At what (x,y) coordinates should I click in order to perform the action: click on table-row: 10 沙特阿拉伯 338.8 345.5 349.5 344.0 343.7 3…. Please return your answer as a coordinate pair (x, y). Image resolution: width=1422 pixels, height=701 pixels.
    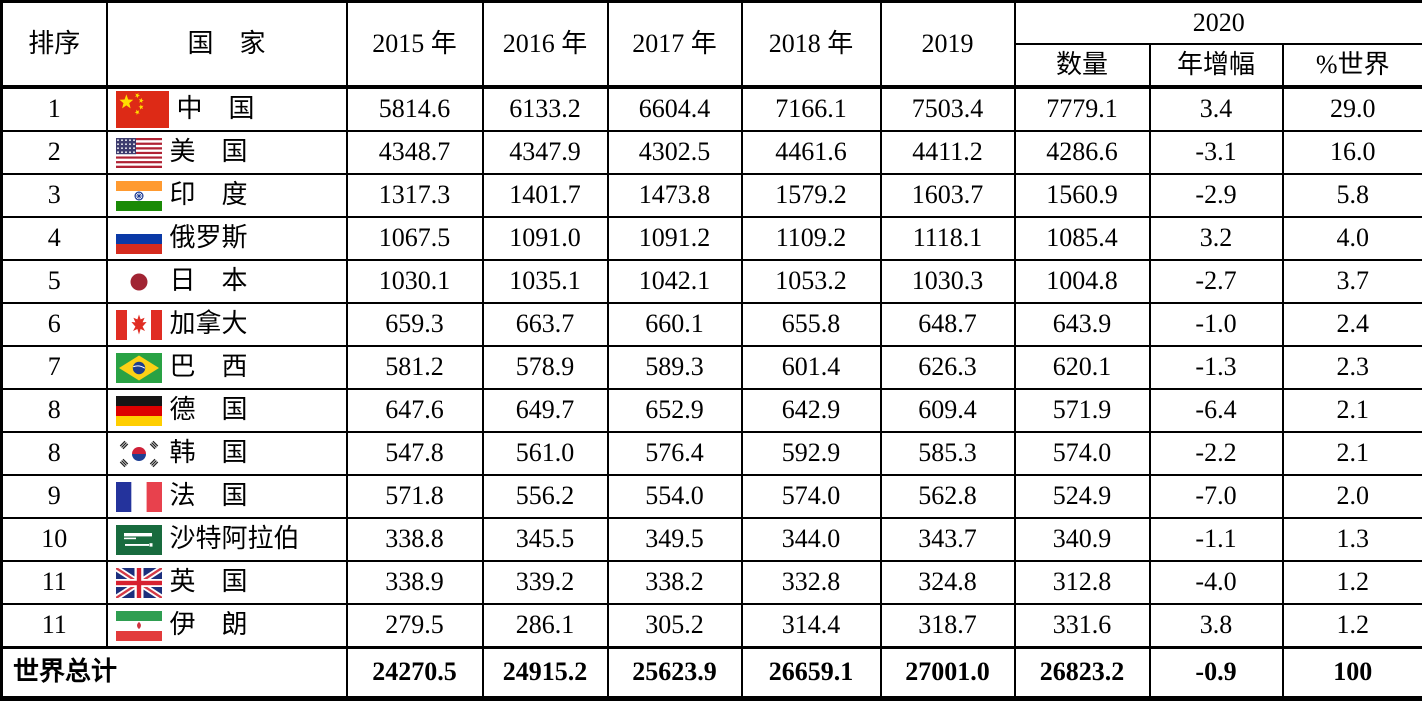
    Looking at the image, I should click on (712, 539).